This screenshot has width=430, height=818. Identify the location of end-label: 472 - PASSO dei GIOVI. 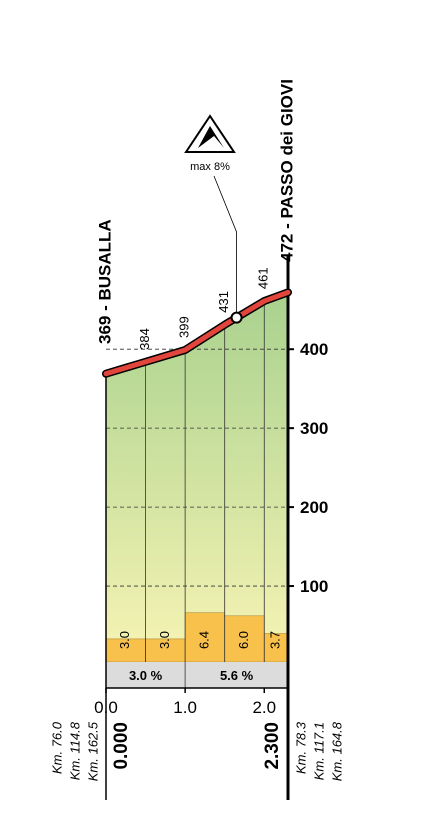
(286, 170).